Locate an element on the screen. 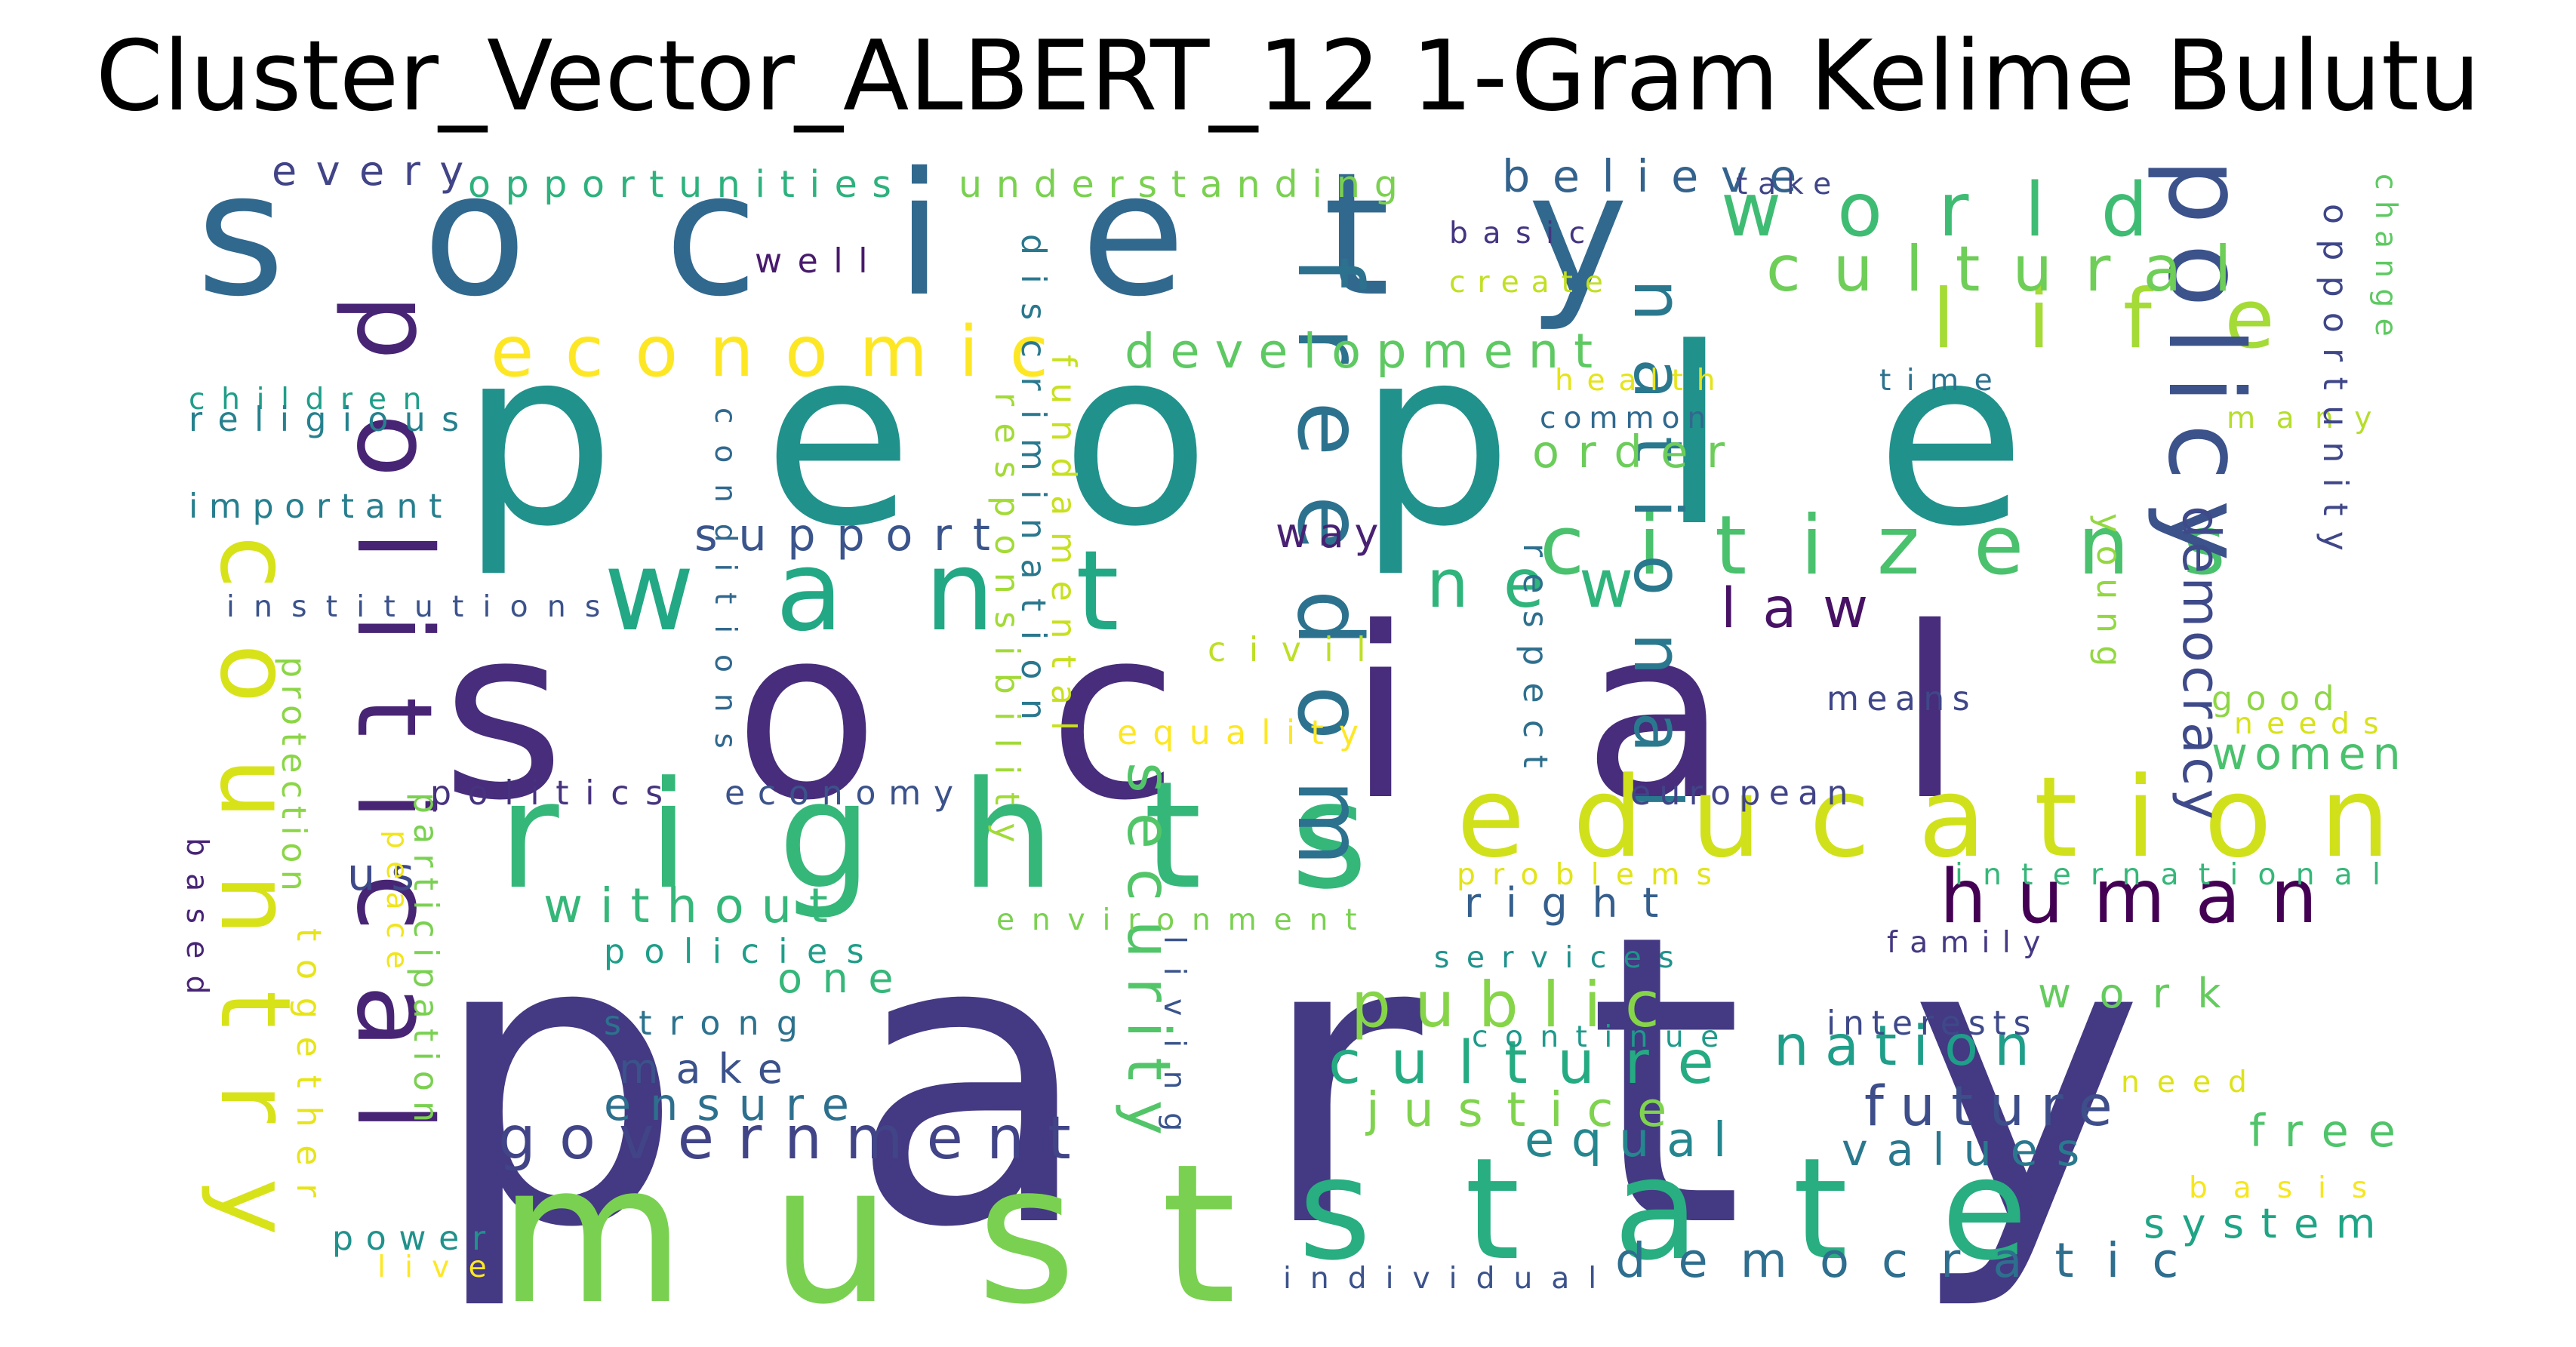  word-cultural: cultural is located at coordinates (2015, 269).